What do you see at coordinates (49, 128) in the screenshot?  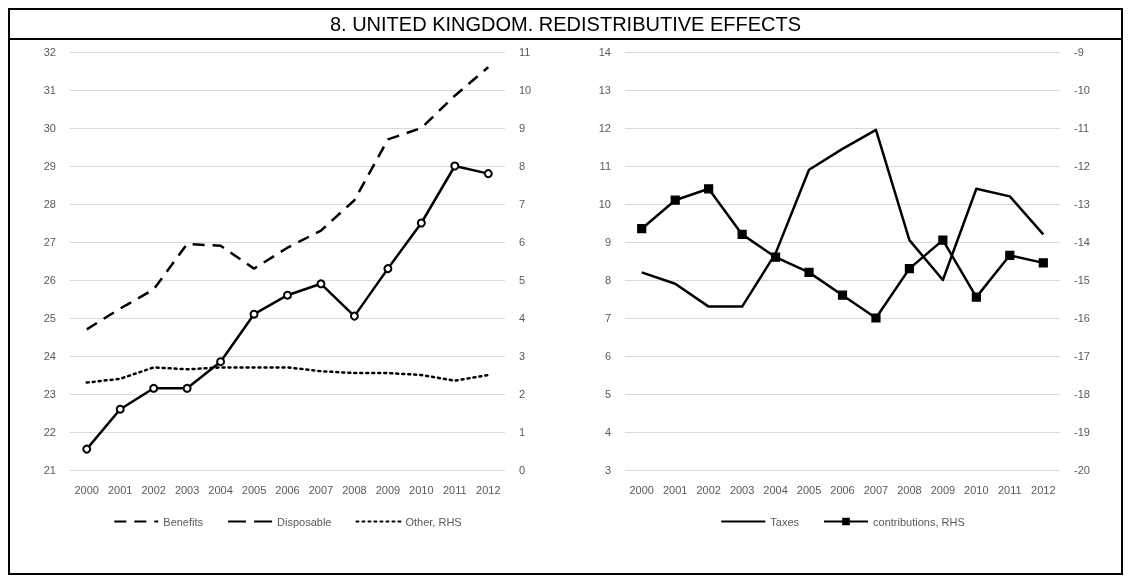 I see `y-tick-label: 30` at bounding box center [49, 128].